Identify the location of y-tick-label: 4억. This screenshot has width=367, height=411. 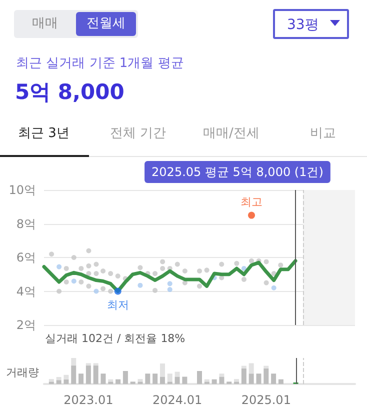
(26, 291).